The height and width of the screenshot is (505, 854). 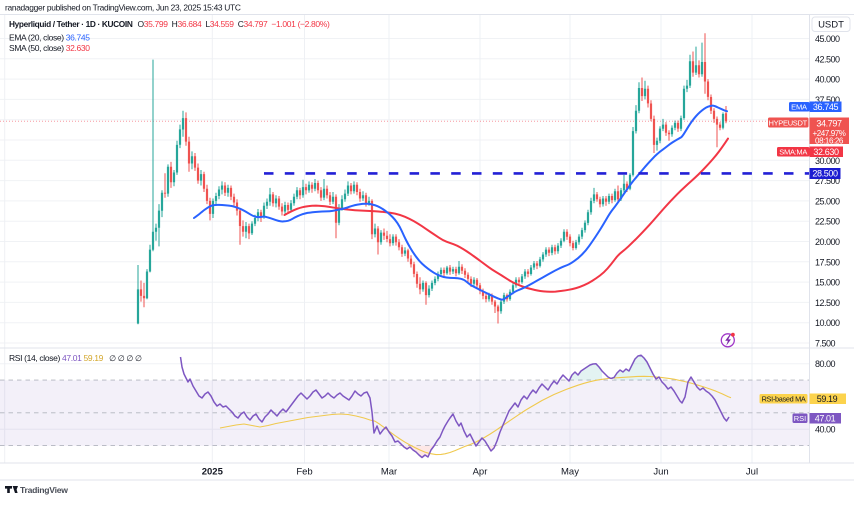 I want to click on svg-text: EMA, so click(x=799, y=106).